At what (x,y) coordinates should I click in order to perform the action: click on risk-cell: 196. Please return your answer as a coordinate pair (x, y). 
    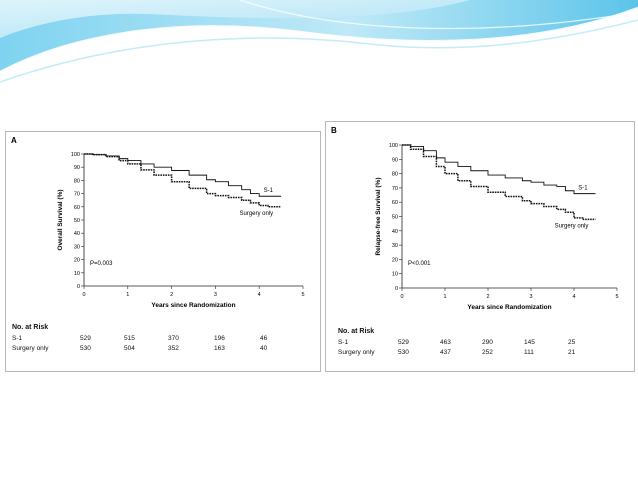
    Looking at the image, I should click on (219, 338).